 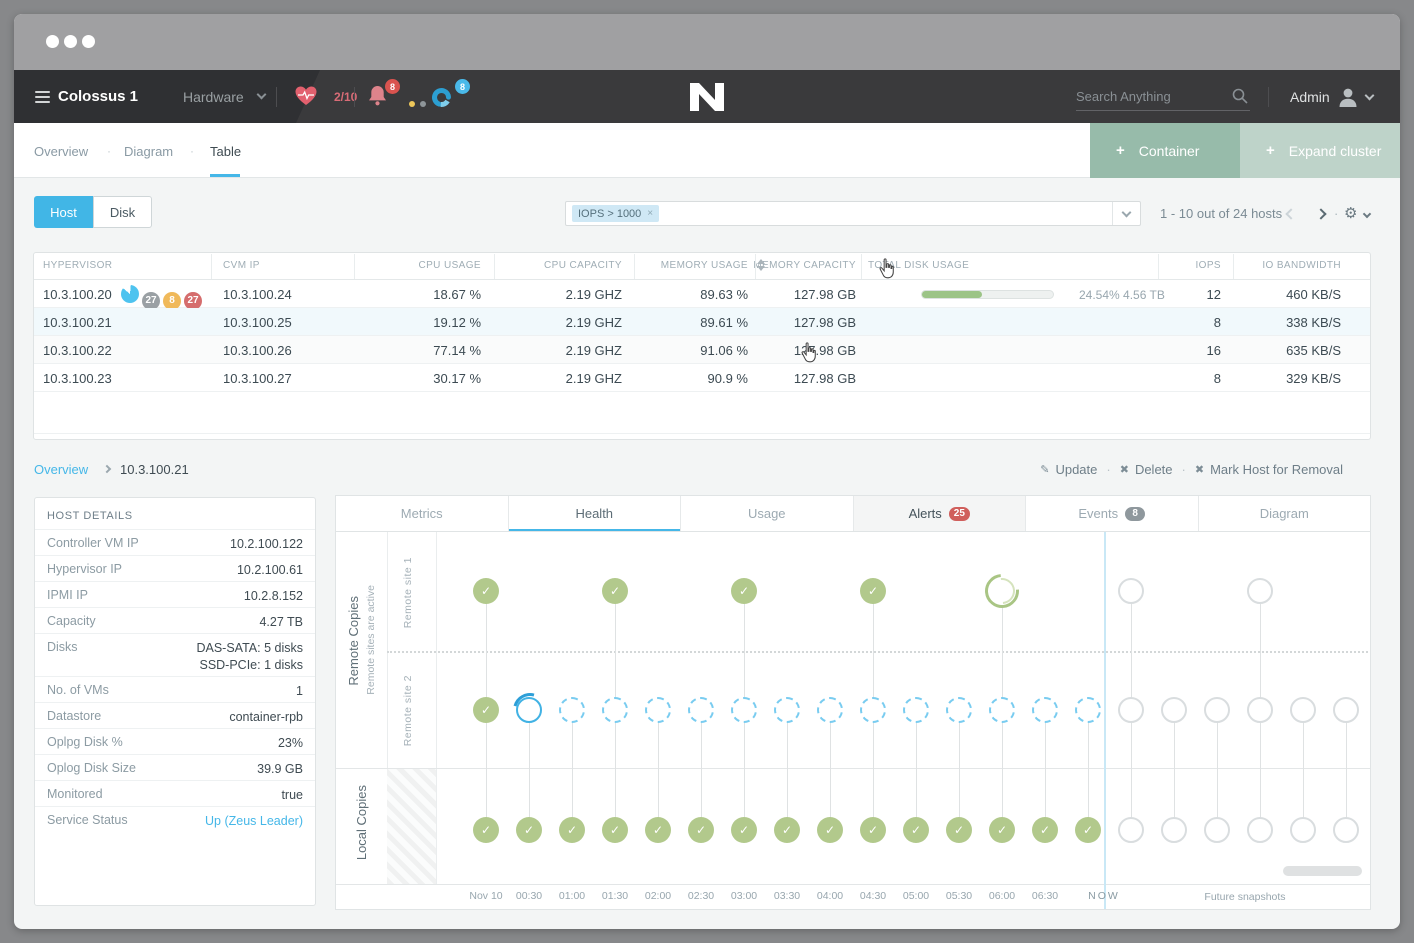 I want to click on column-header-cpu_capacity: CPU CAPACITY, so click(x=583, y=265).